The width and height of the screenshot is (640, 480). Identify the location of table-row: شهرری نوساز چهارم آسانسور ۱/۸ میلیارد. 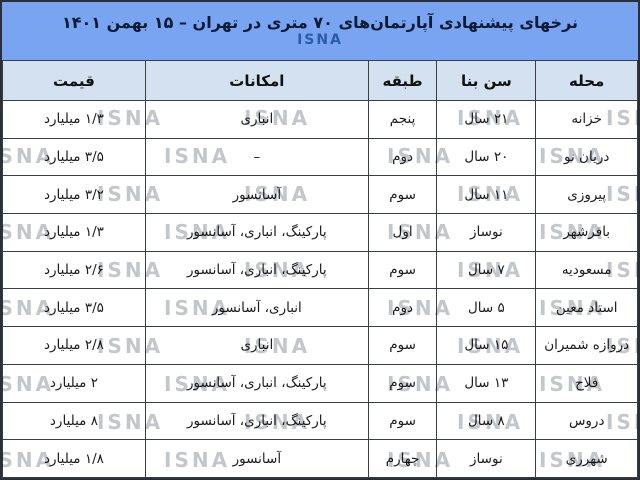
(320, 458).